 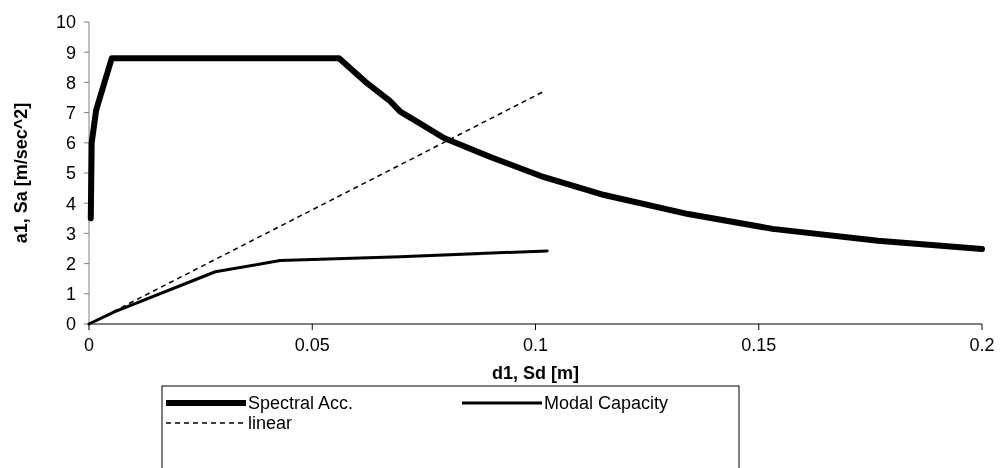 I want to click on x-tick-label: 0.2, so click(x=982, y=345).